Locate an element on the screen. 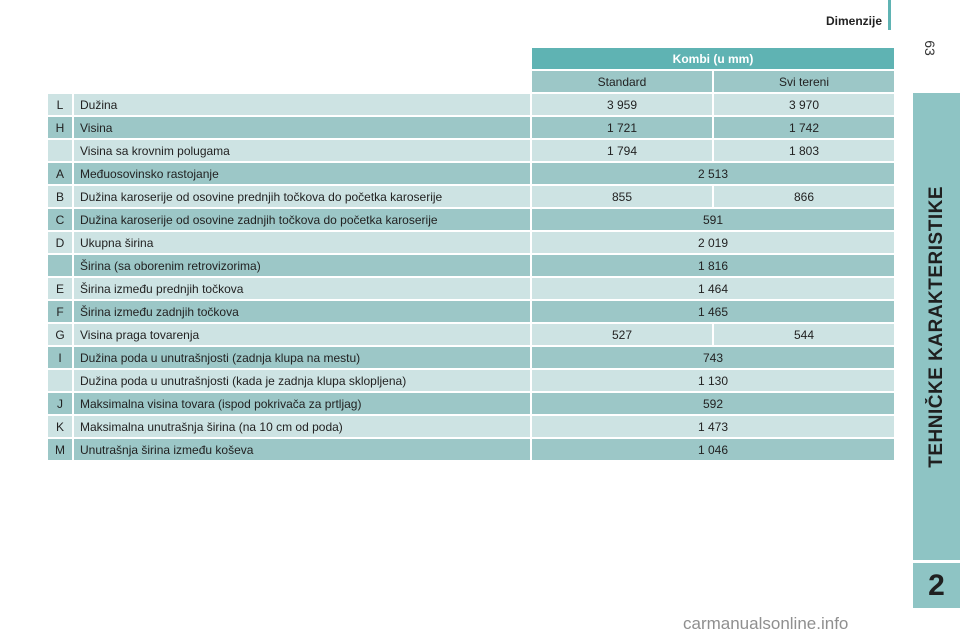 The width and height of the screenshot is (960, 640). table-row: H Visina 1 721 1 742 is located at coordinates (471, 127).